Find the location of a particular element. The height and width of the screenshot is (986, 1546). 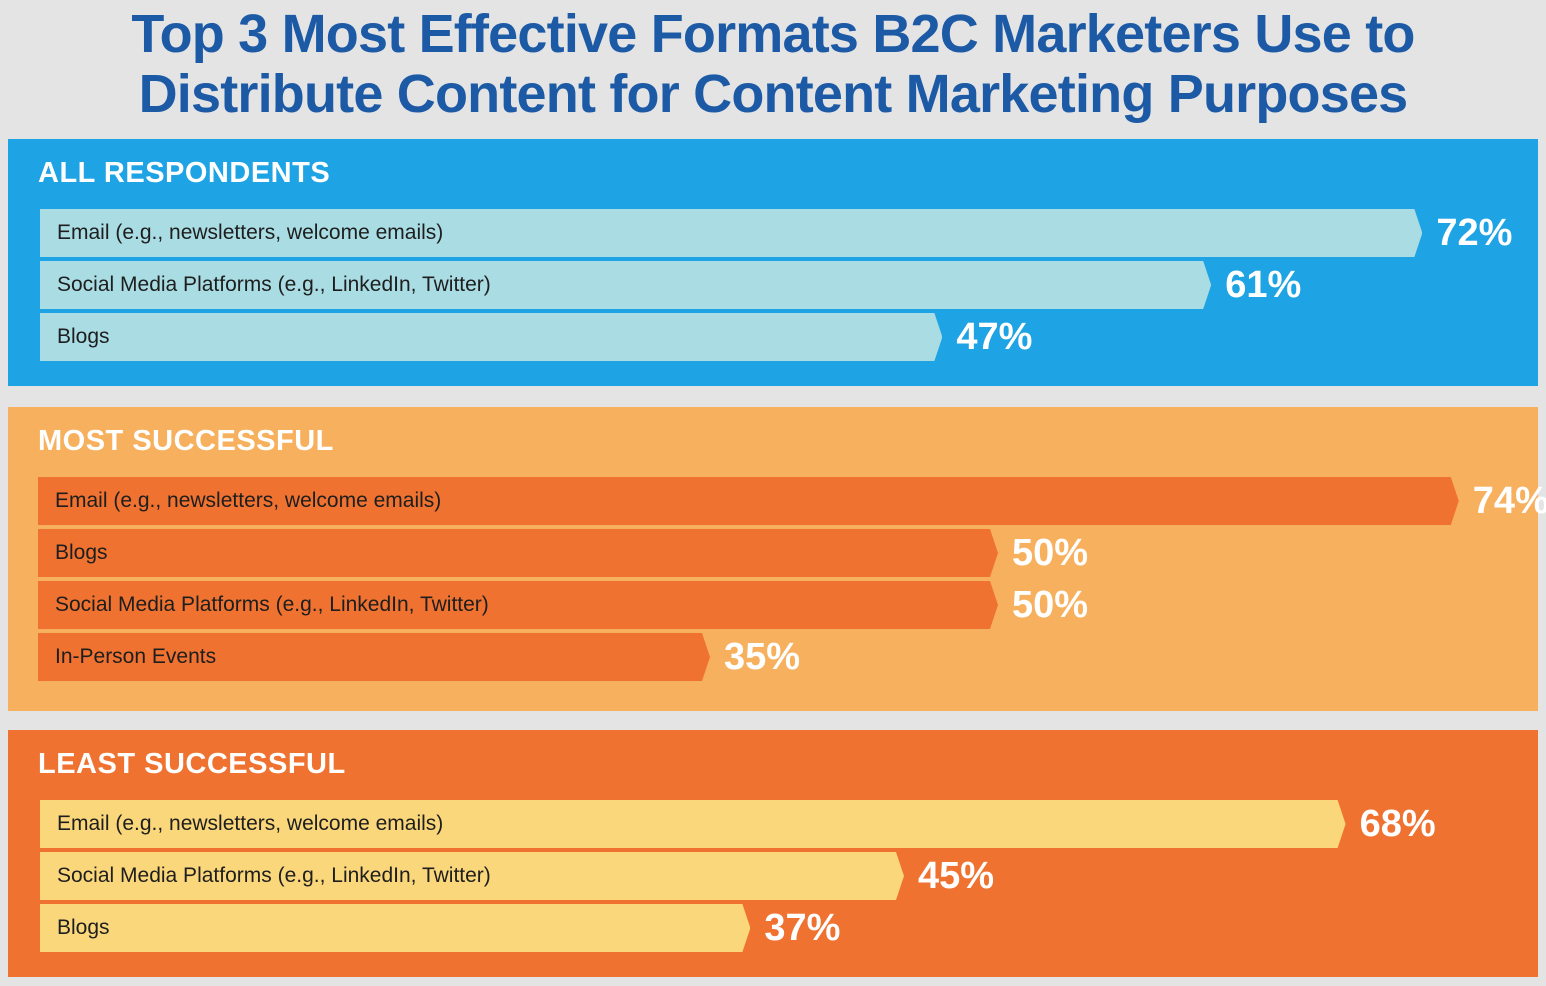

bar-value-label: 72% is located at coordinates (1474, 233).